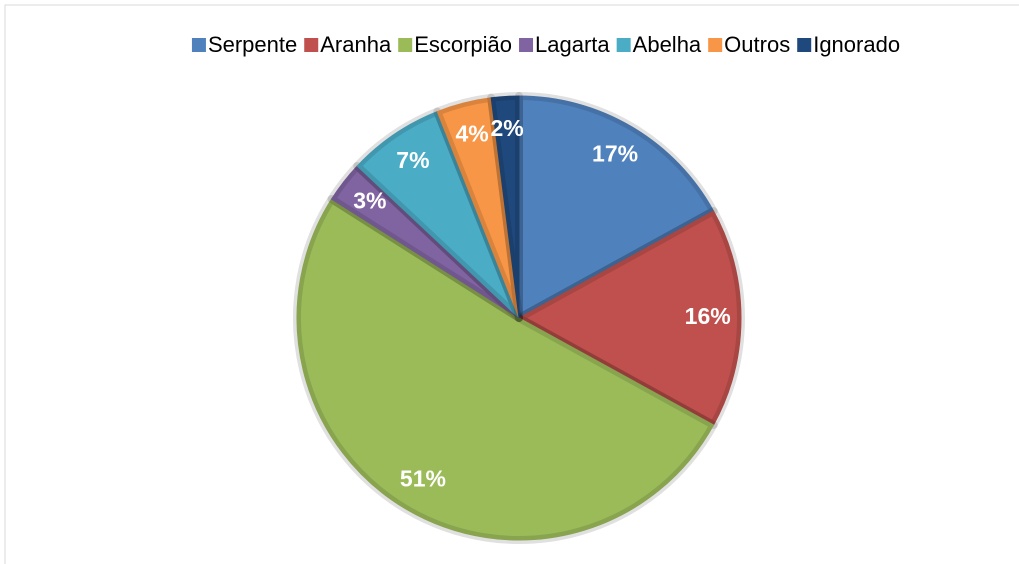 Image resolution: width=1019 pixels, height=564 pixels. Describe the element at coordinates (757, 44) in the screenshot. I see `legend-label: Outros` at that location.